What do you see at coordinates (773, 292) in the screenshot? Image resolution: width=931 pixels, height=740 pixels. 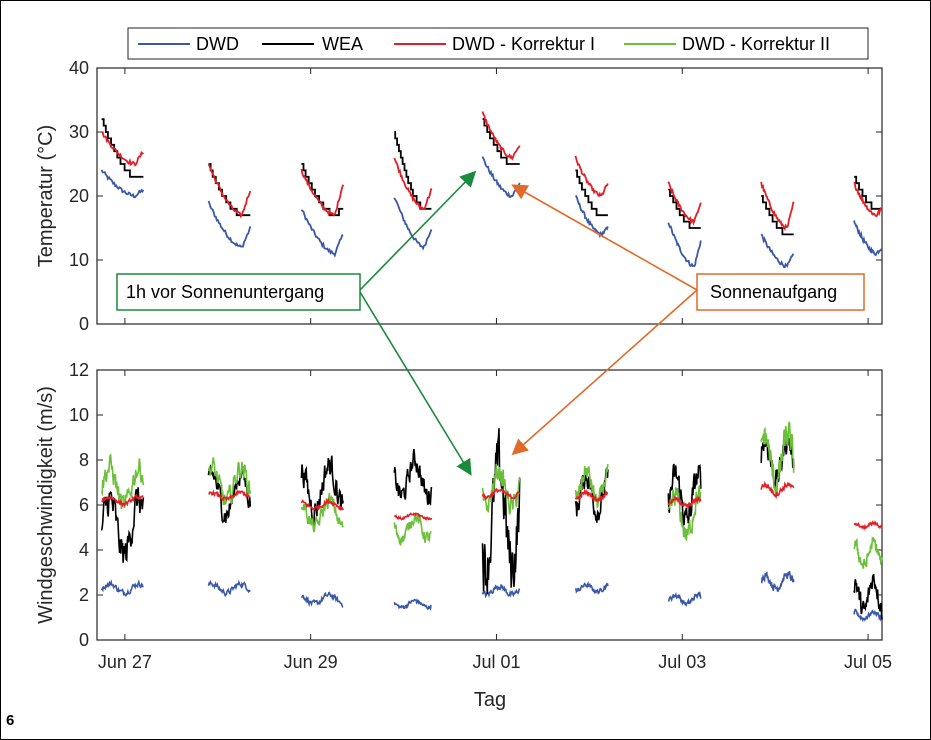 I see `annotation-sunrise-label: Sonnenaufgang` at bounding box center [773, 292].